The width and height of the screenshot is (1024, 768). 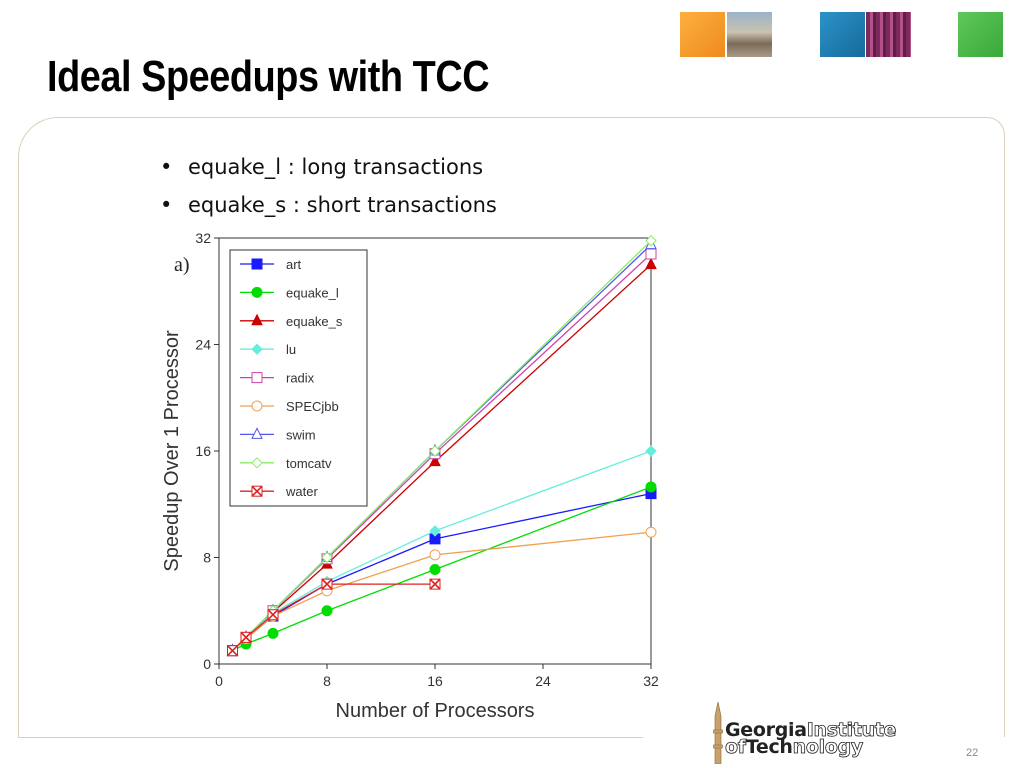 What do you see at coordinates (279, 491) in the screenshot?
I see `legend-item: water` at bounding box center [279, 491].